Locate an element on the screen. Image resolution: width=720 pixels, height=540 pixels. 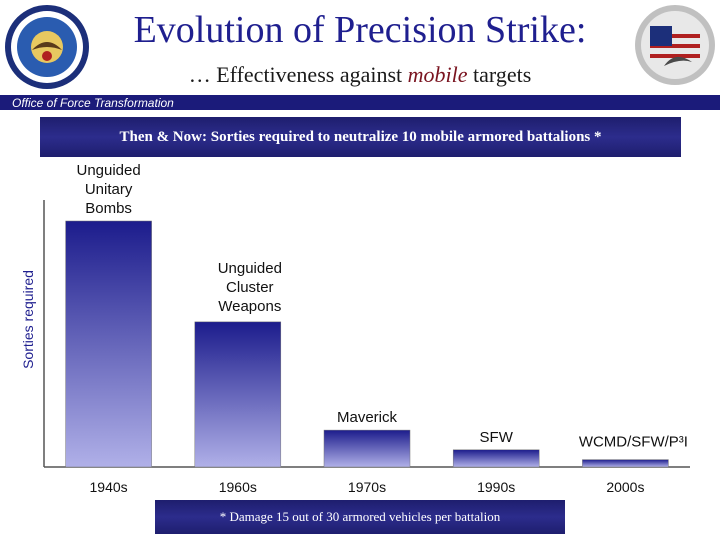
bar-data-label-1960s: Unguided Cluster Weapons is located at coordinates (250, 287).